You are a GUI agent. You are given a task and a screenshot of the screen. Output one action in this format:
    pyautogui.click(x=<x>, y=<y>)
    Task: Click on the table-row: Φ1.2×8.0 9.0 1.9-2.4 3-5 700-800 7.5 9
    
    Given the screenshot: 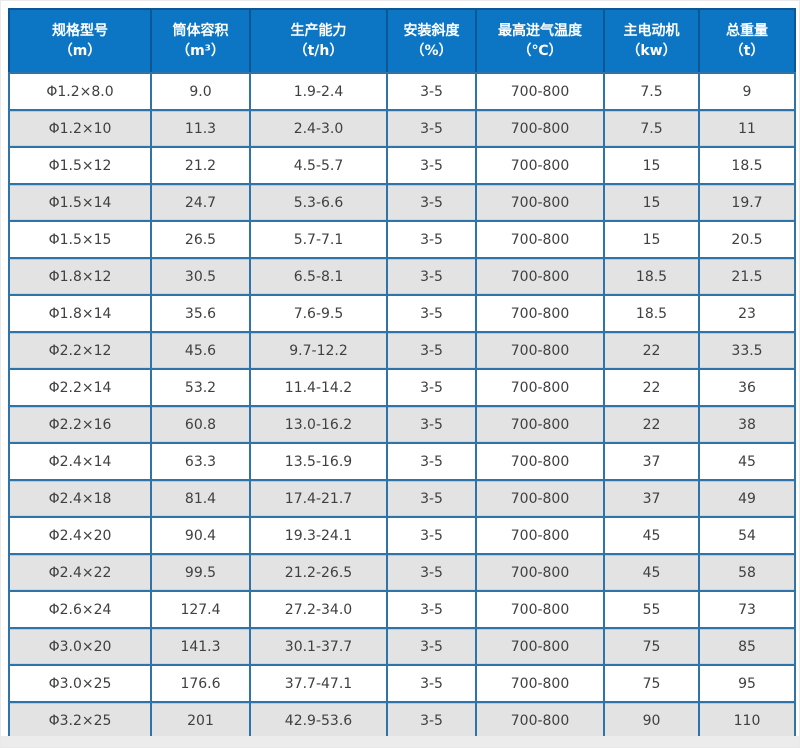 What is the action you would take?
    pyautogui.click(x=402, y=91)
    